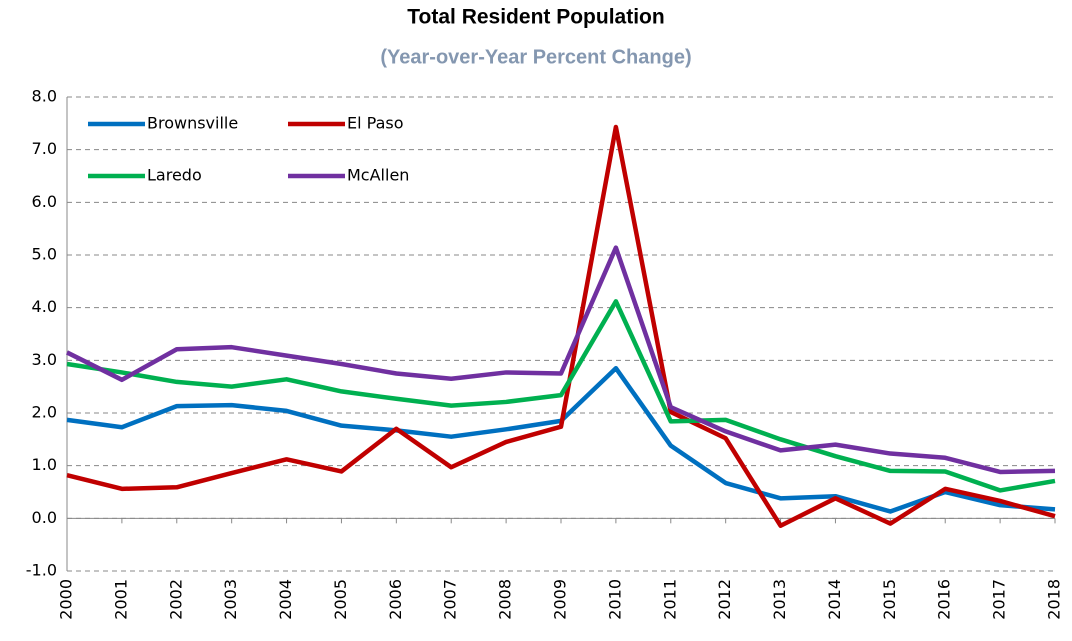 Image resolution: width=1072 pixels, height=641 pixels. Describe the element at coordinates (505, 599) in the screenshot. I see `x-tick-label: 2008` at that location.